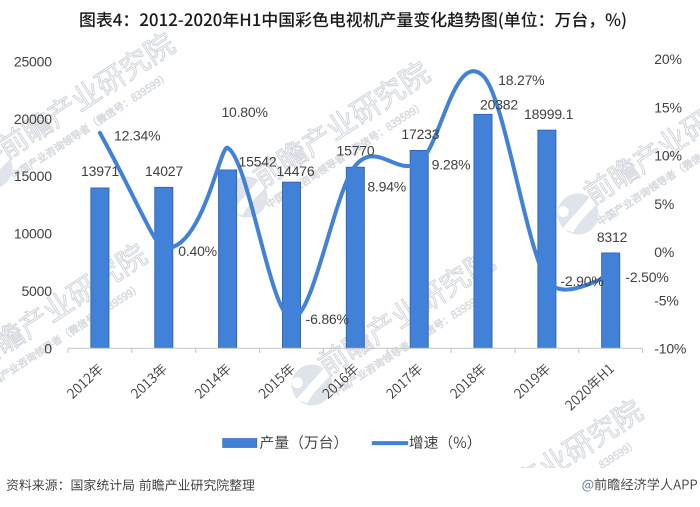 The width and height of the screenshot is (700, 507). What do you see at coordinates (258, 162) in the screenshot?
I see `svg-text: 15542` at bounding box center [258, 162].